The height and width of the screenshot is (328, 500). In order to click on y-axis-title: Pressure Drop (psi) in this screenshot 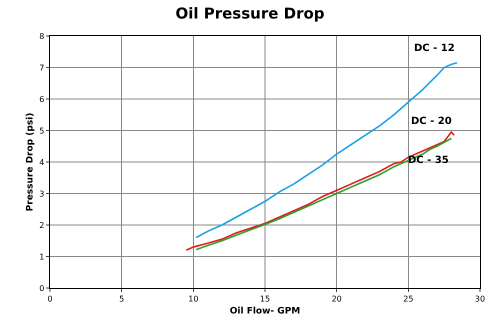, I will do `click(31, 162)`.